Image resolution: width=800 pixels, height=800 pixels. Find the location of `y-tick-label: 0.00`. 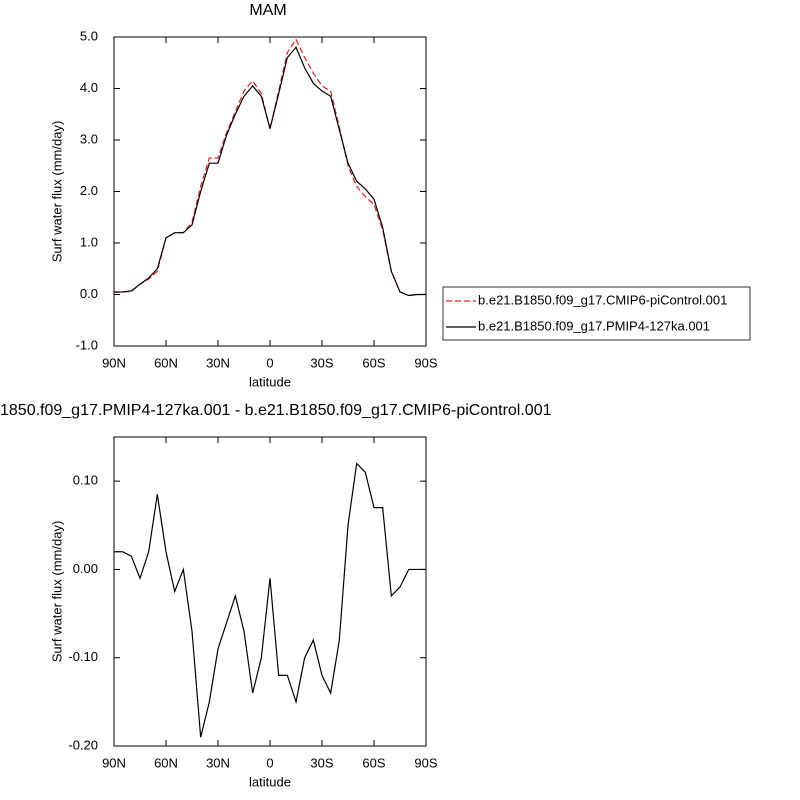

y-tick-label: 0.00 is located at coordinates (85, 568).